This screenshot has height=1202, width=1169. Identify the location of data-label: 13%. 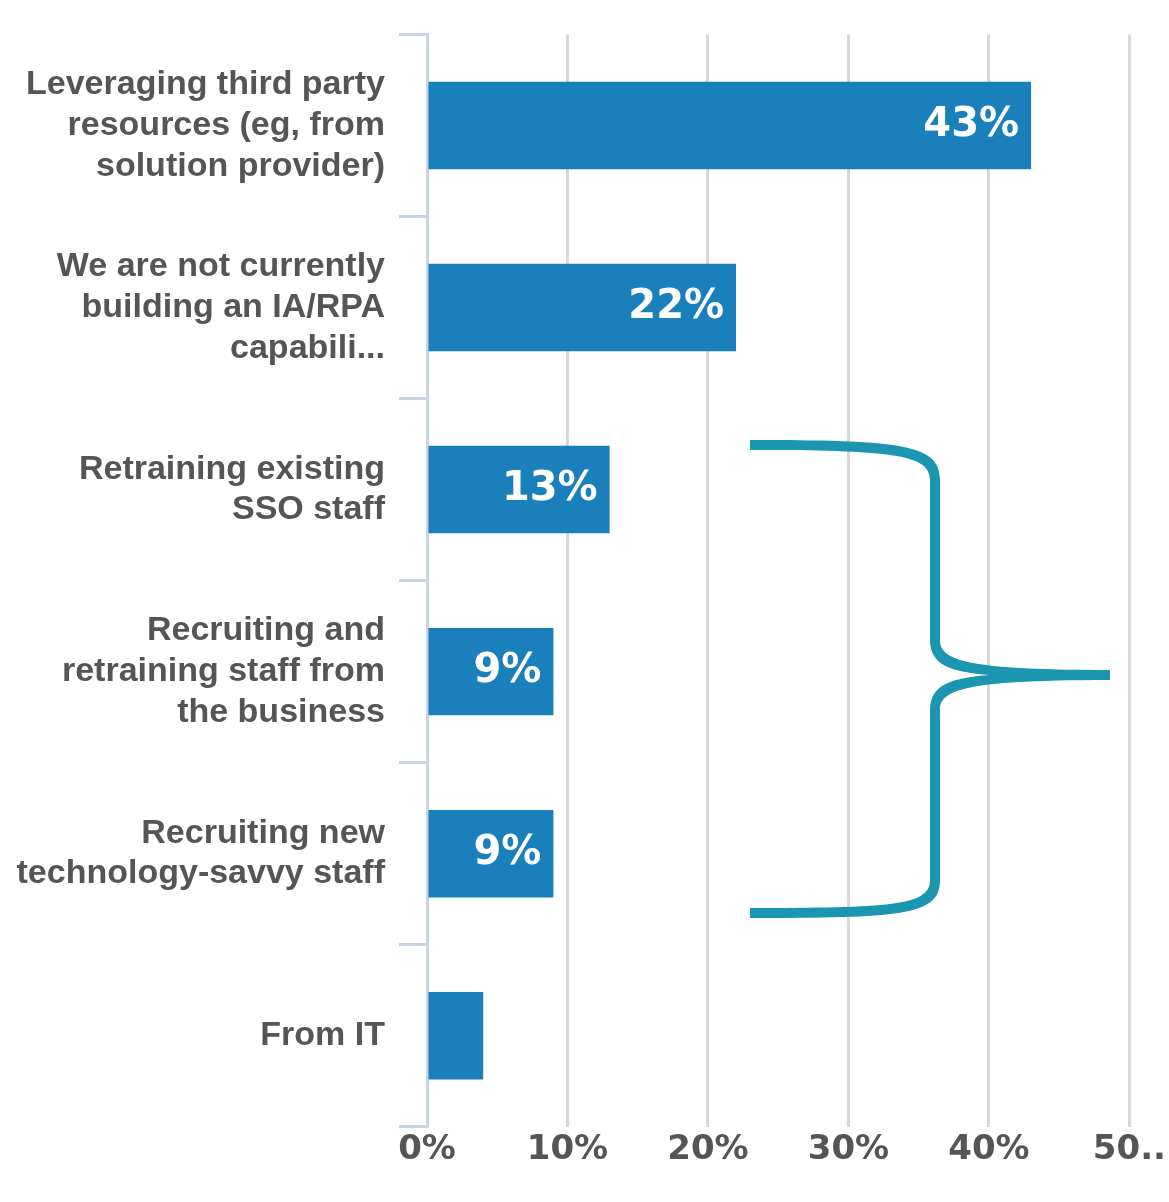
(549, 485).